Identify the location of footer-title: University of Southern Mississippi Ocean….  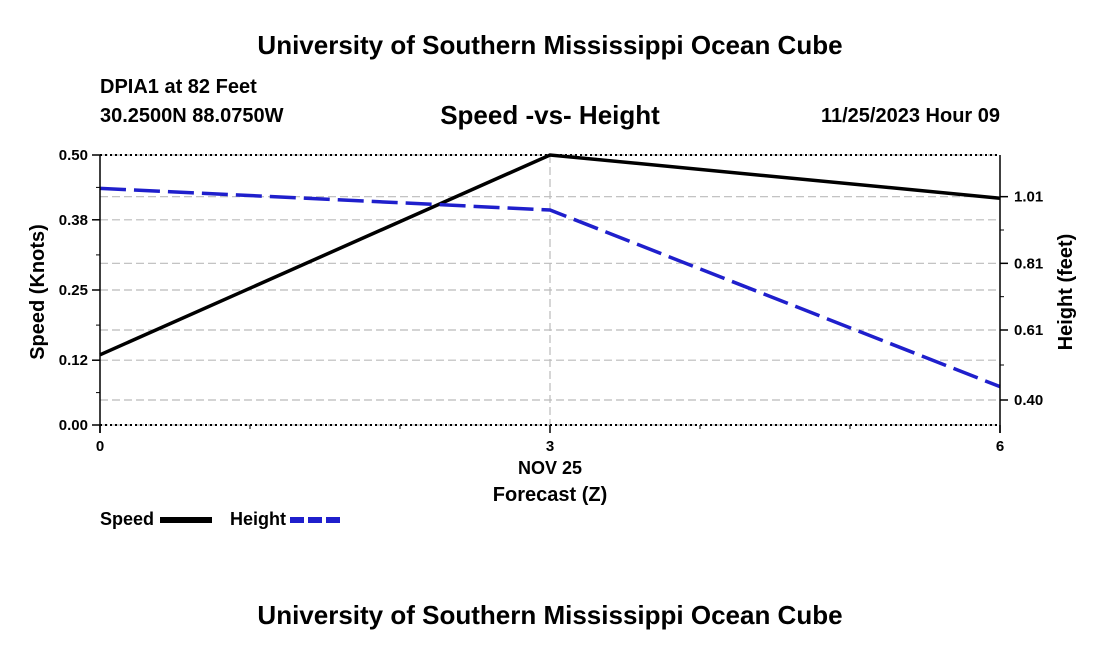
(550, 615).